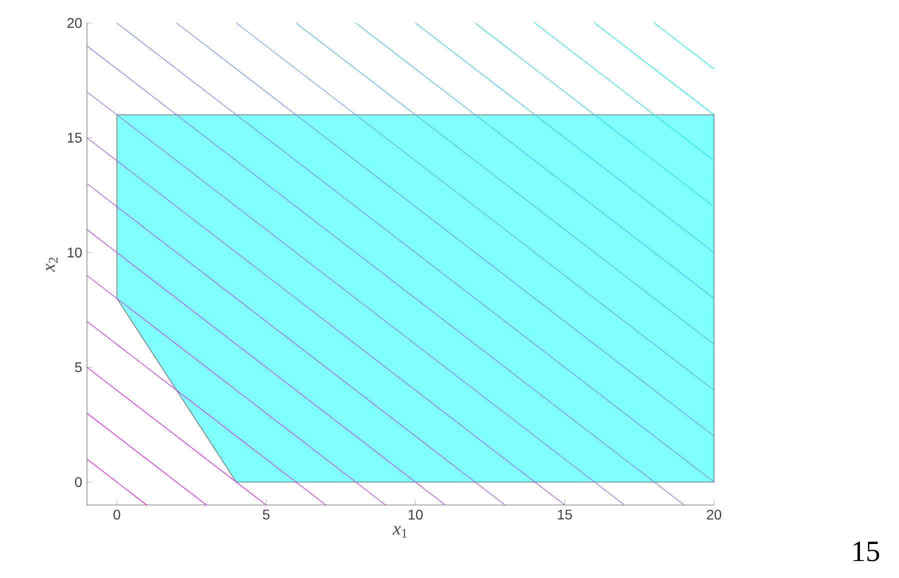 The image size is (899, 578). Describe the element at coordinates (75, 137) in the screenshot. I see `y-tick-label: 15` at that location.